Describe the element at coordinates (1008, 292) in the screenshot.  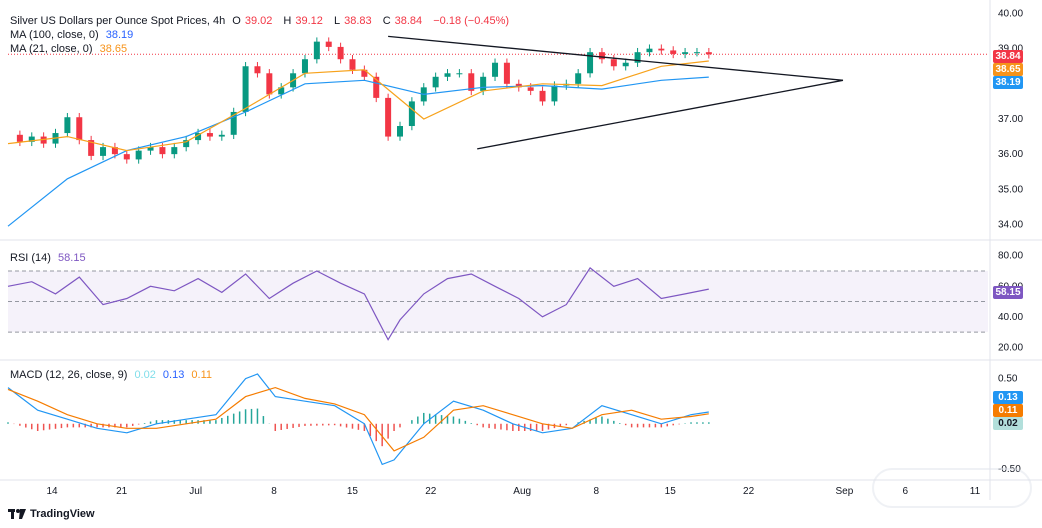
I see `rsi-tag: 58.15` at that location.